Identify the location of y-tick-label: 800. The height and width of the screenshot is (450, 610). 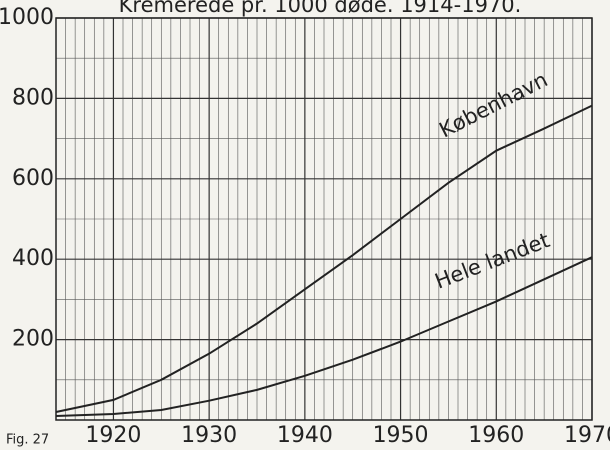
(33, 97).